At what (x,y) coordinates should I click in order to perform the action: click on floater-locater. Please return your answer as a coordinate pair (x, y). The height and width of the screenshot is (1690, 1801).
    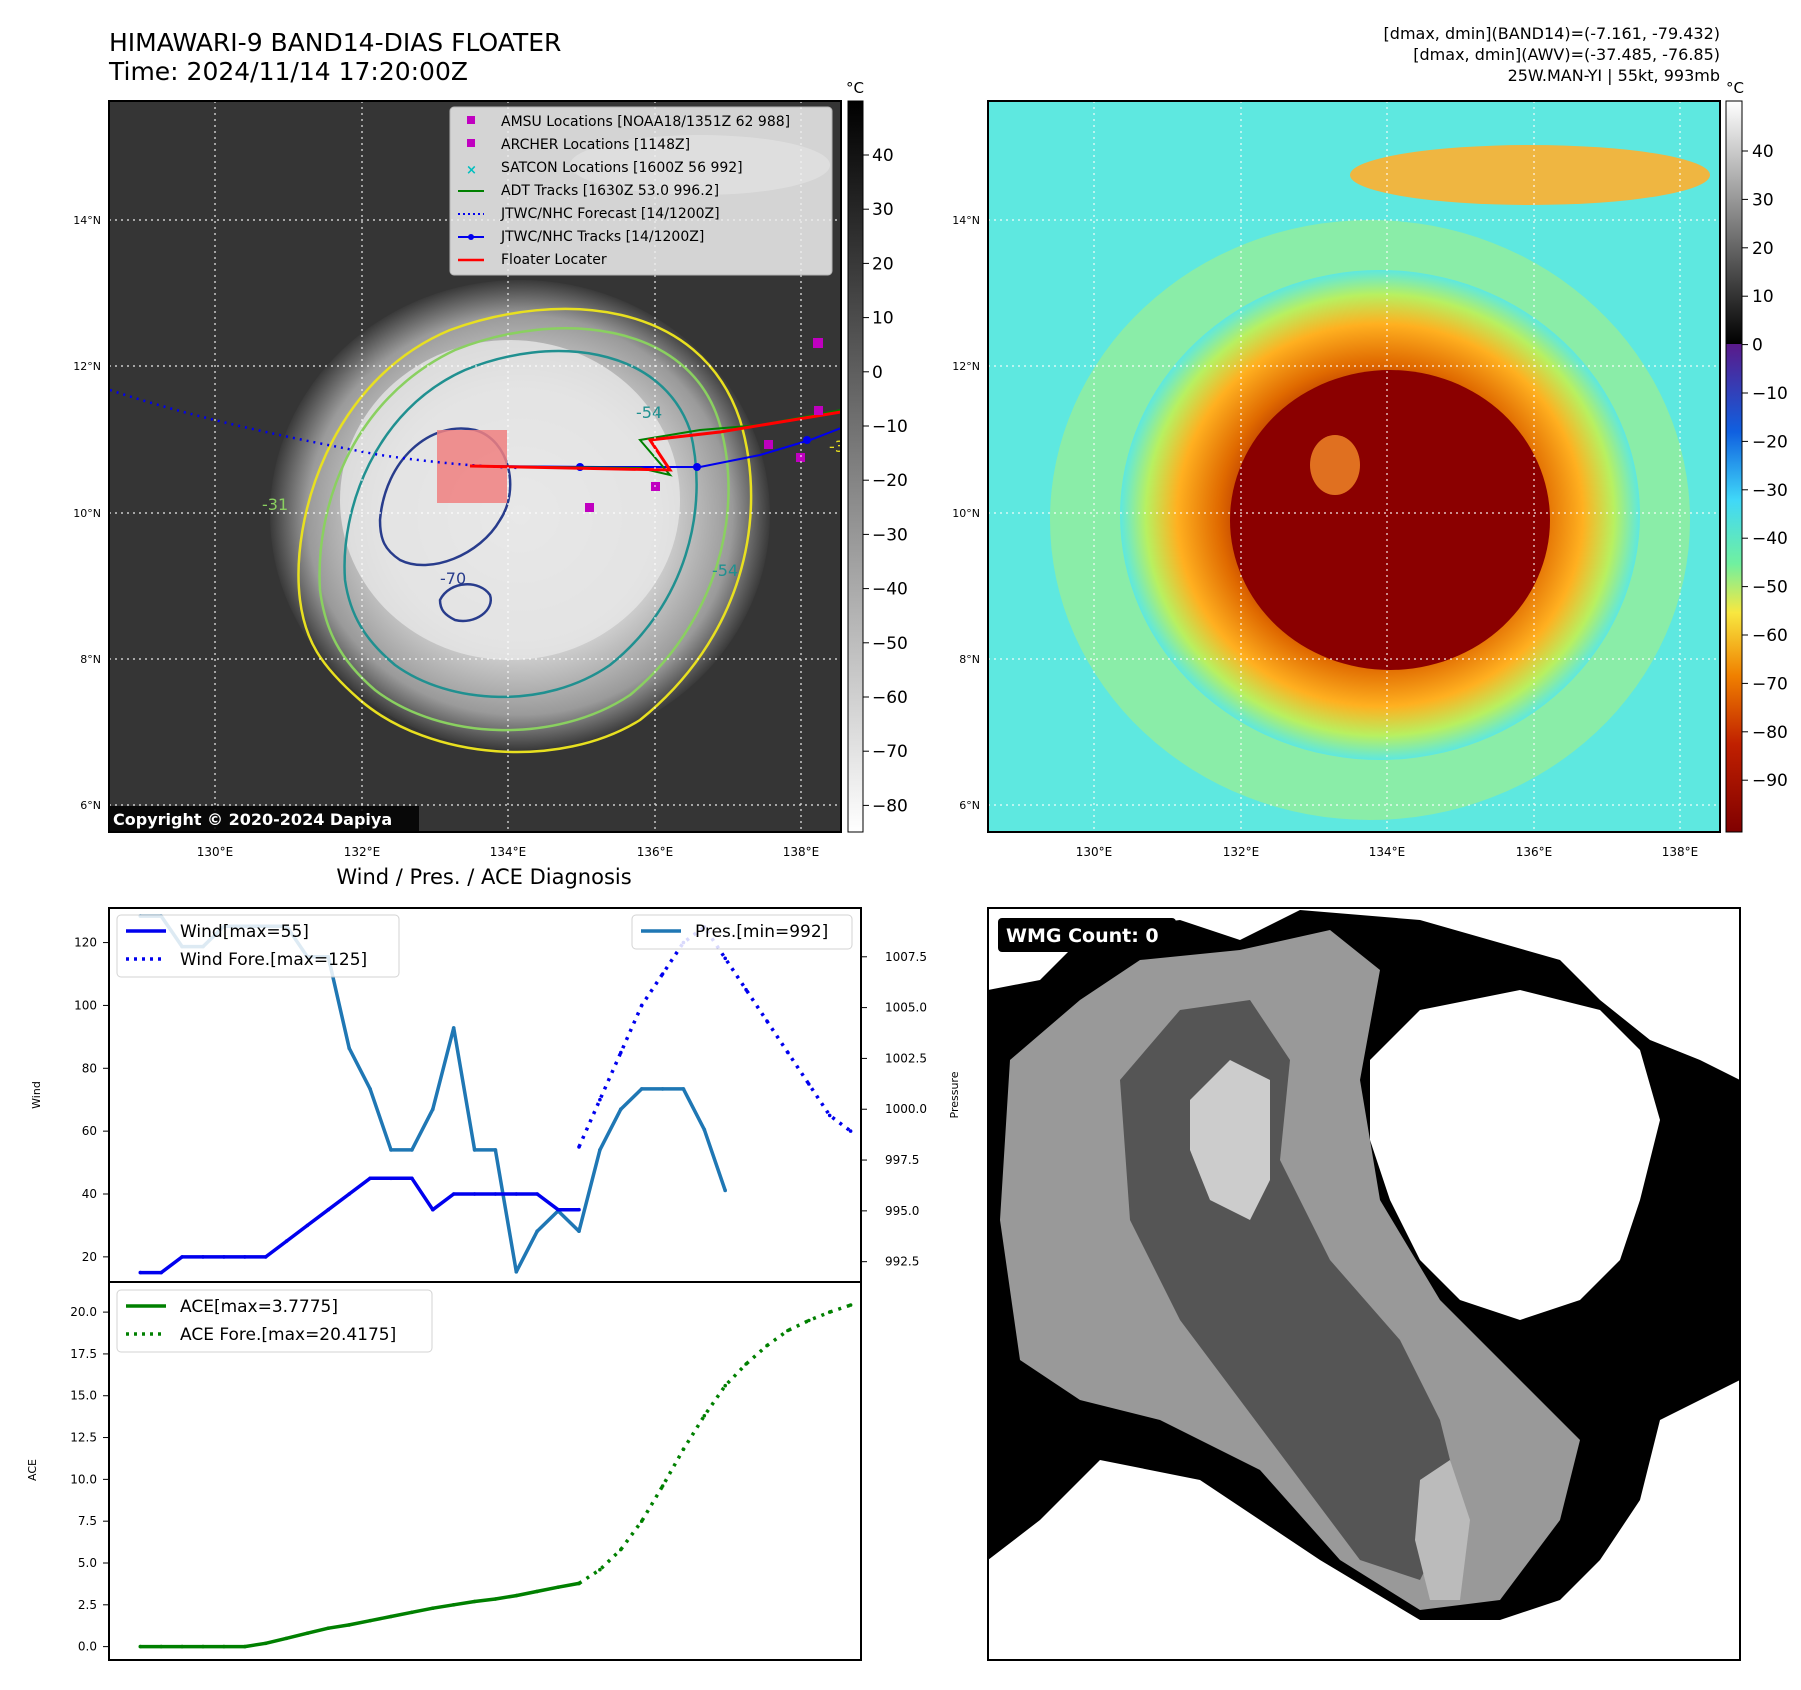
    Looking at the image, I should click on (655, 441).